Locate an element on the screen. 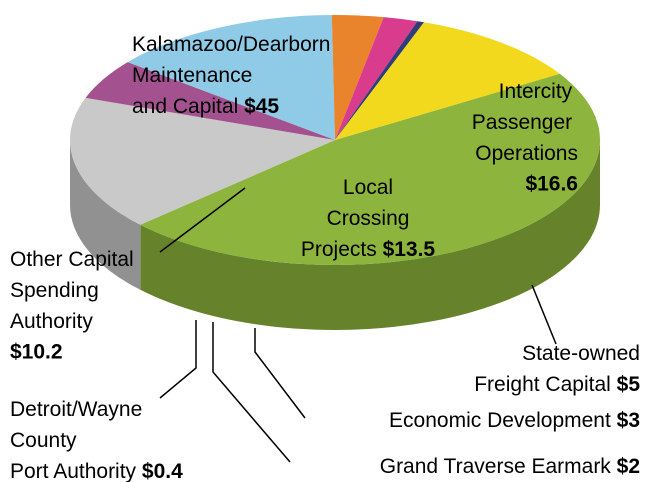 The height and width of the screenshot is (482, 648). category-label: Grand Traverse Earmark $2 is located at coordinates (510, 466).